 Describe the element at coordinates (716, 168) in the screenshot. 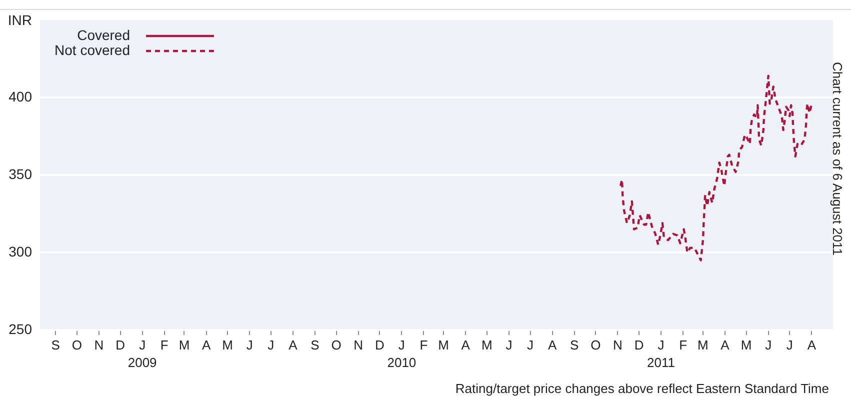

I see `line-series` at that location.